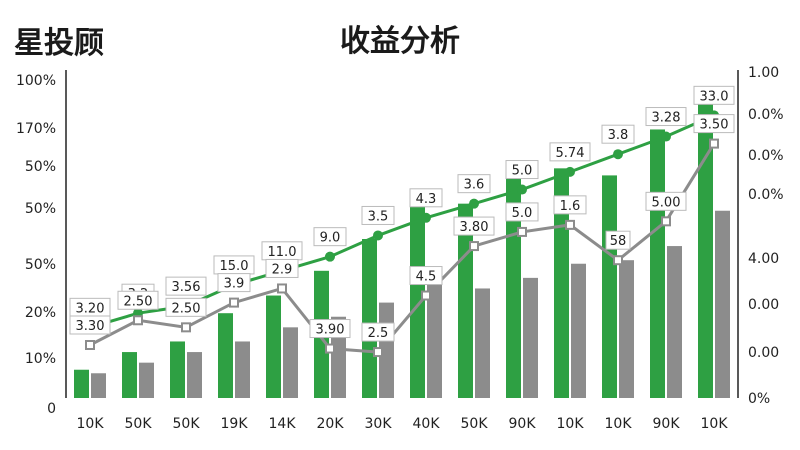 Image resolution: width=800 pixels, height=450 pixels. What do you see at coordinates (235, 424) in the screenshot?
I see `x-tick-label: 19K` at bounding box center [235, 424].